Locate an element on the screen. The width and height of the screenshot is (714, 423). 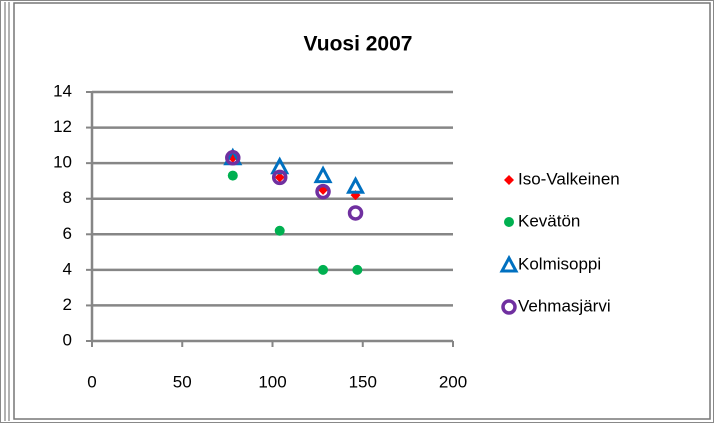
y-tick-label: 8 is located at coordinates (67, 197).